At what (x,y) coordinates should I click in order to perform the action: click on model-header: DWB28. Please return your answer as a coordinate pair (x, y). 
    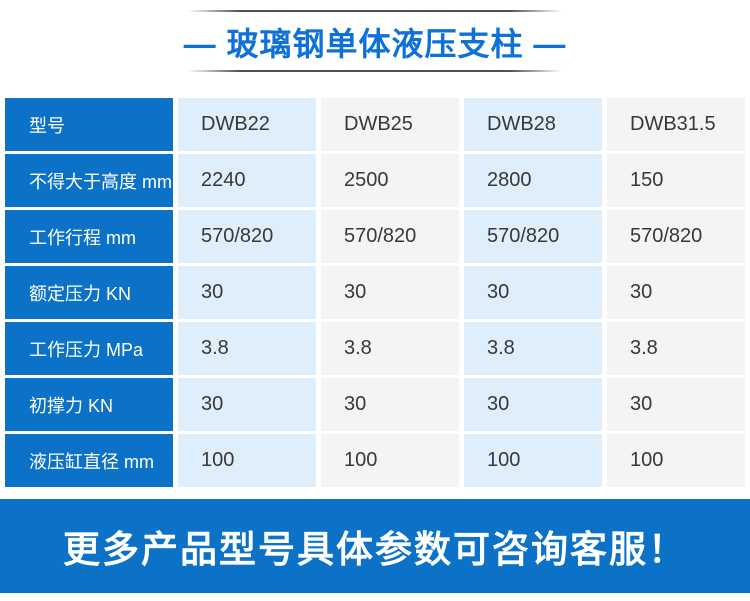
    Looking at the image, I should click on (533, 124).